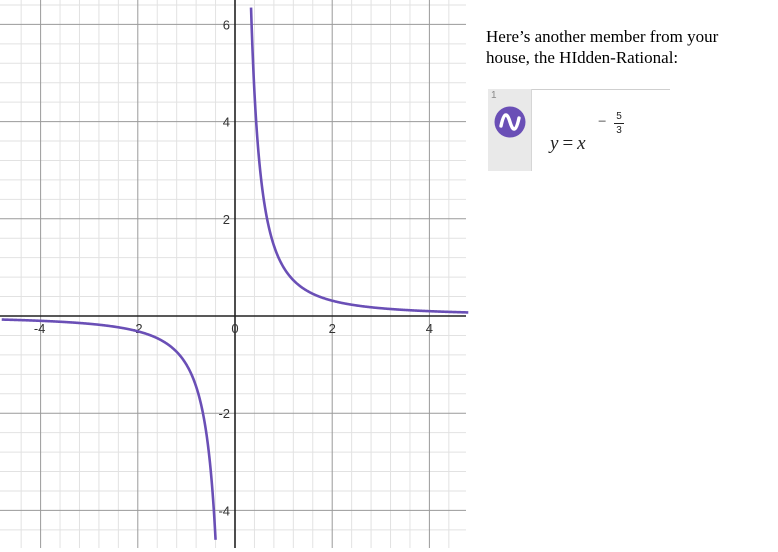  I want to click on y-tick-label: -2, so click(224, 413).